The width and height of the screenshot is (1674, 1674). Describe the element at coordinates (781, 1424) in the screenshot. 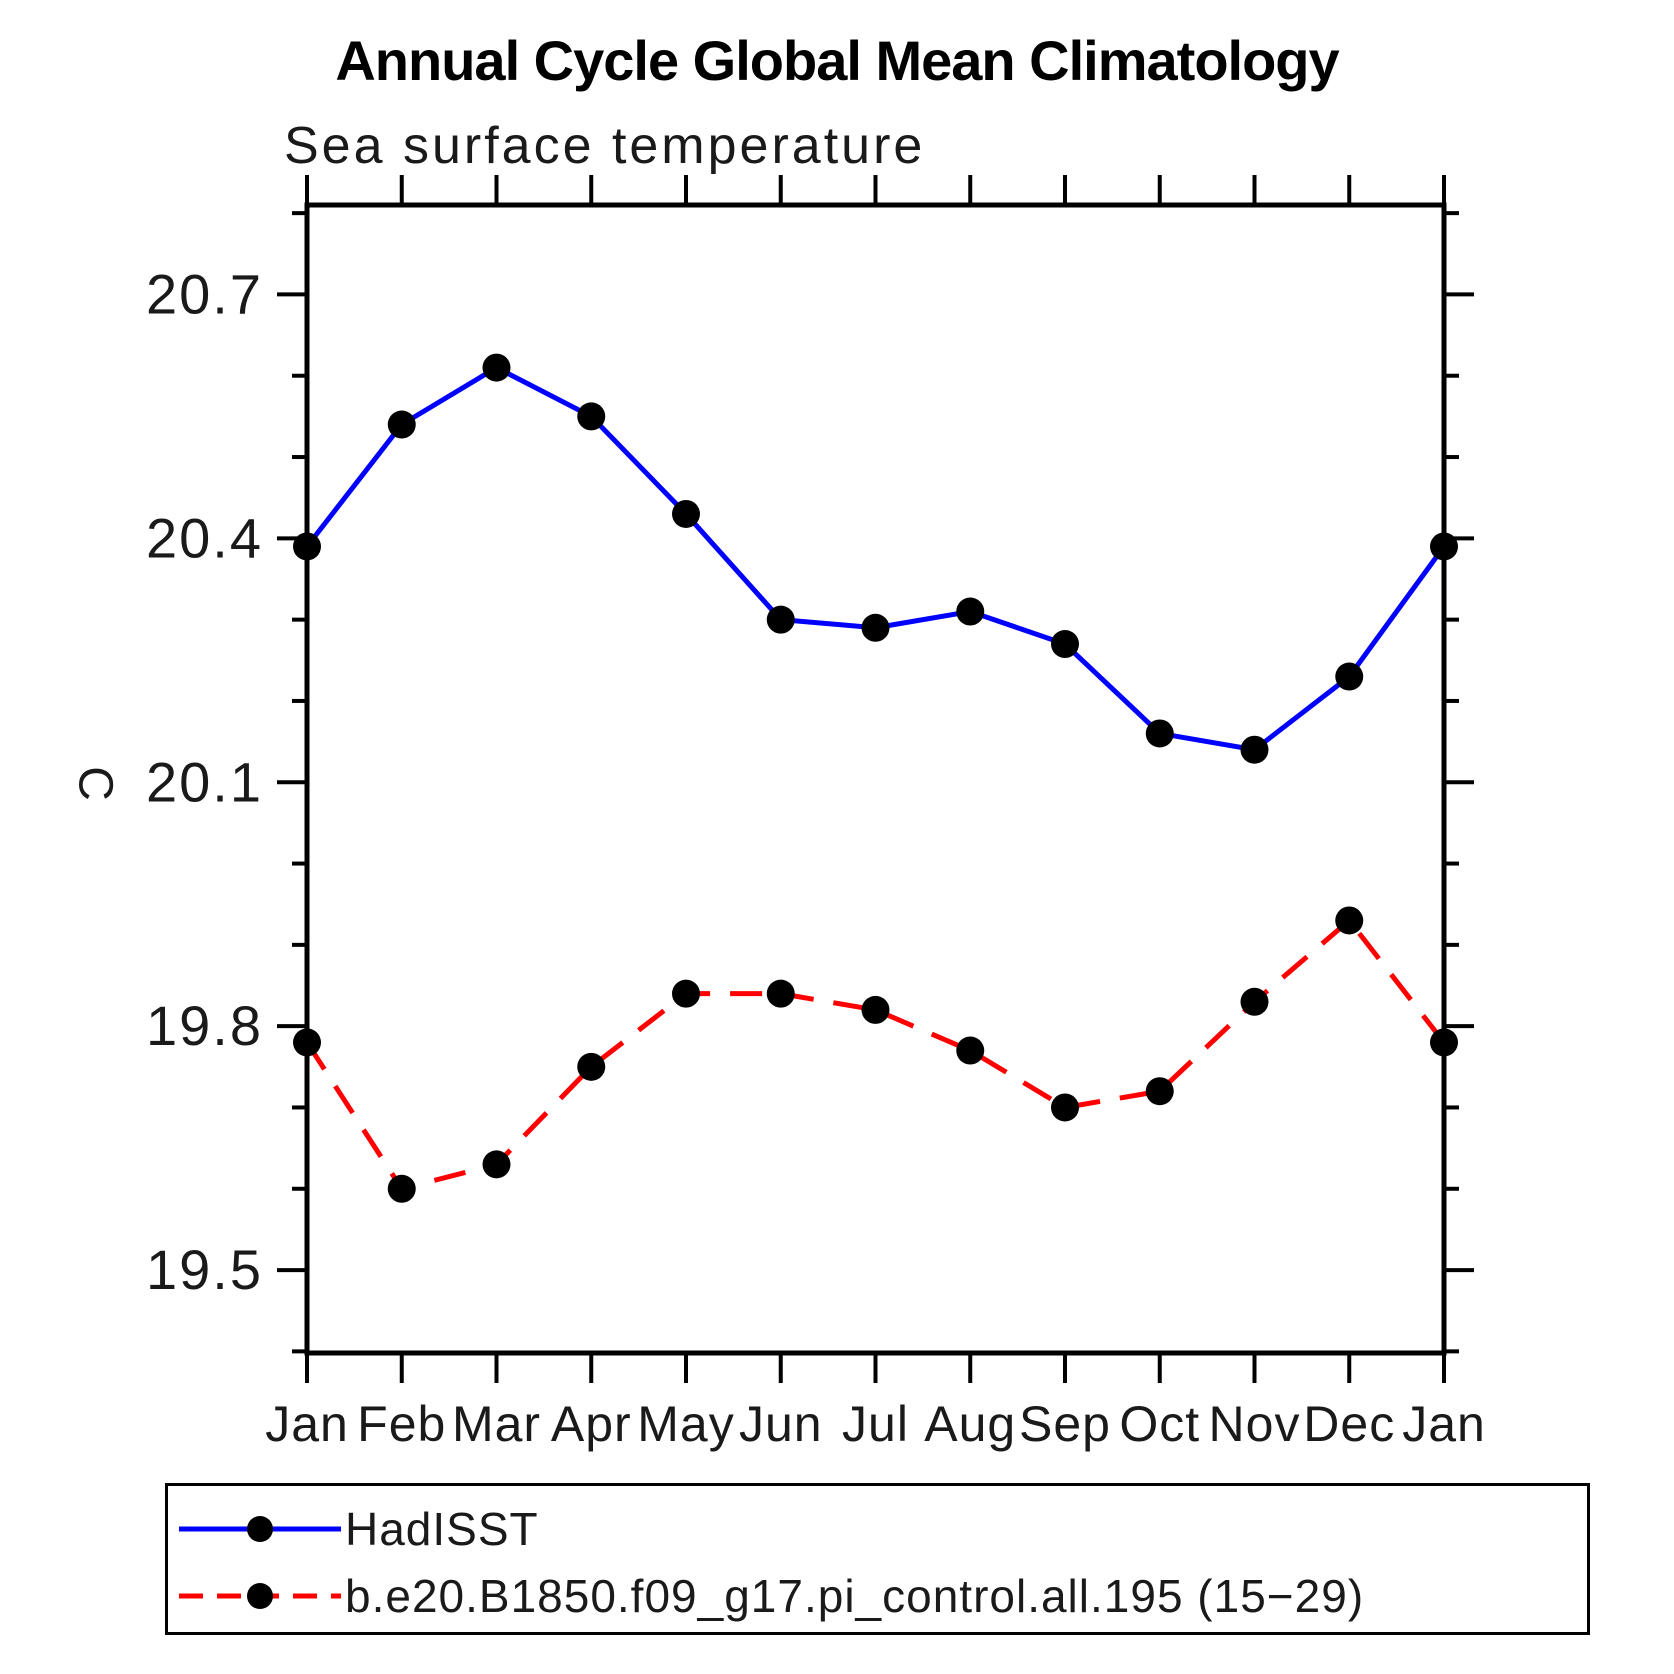

I see `x-tick-label: Jun` at that location.